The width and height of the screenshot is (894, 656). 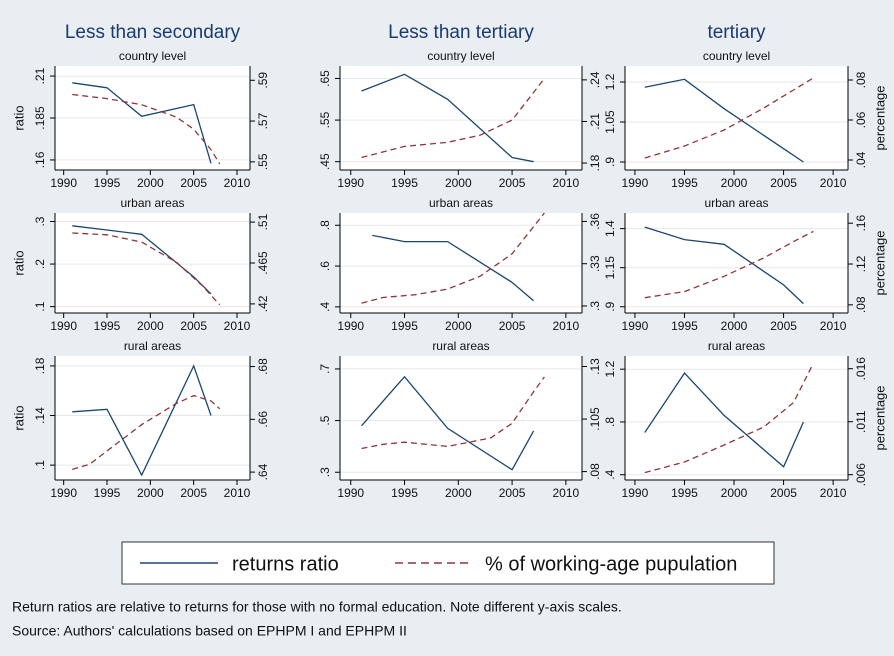 What do you see at coordinates (40, 159) in the screenshot?
I see `y-tick-label: .16` at bounding box center [40, 159].